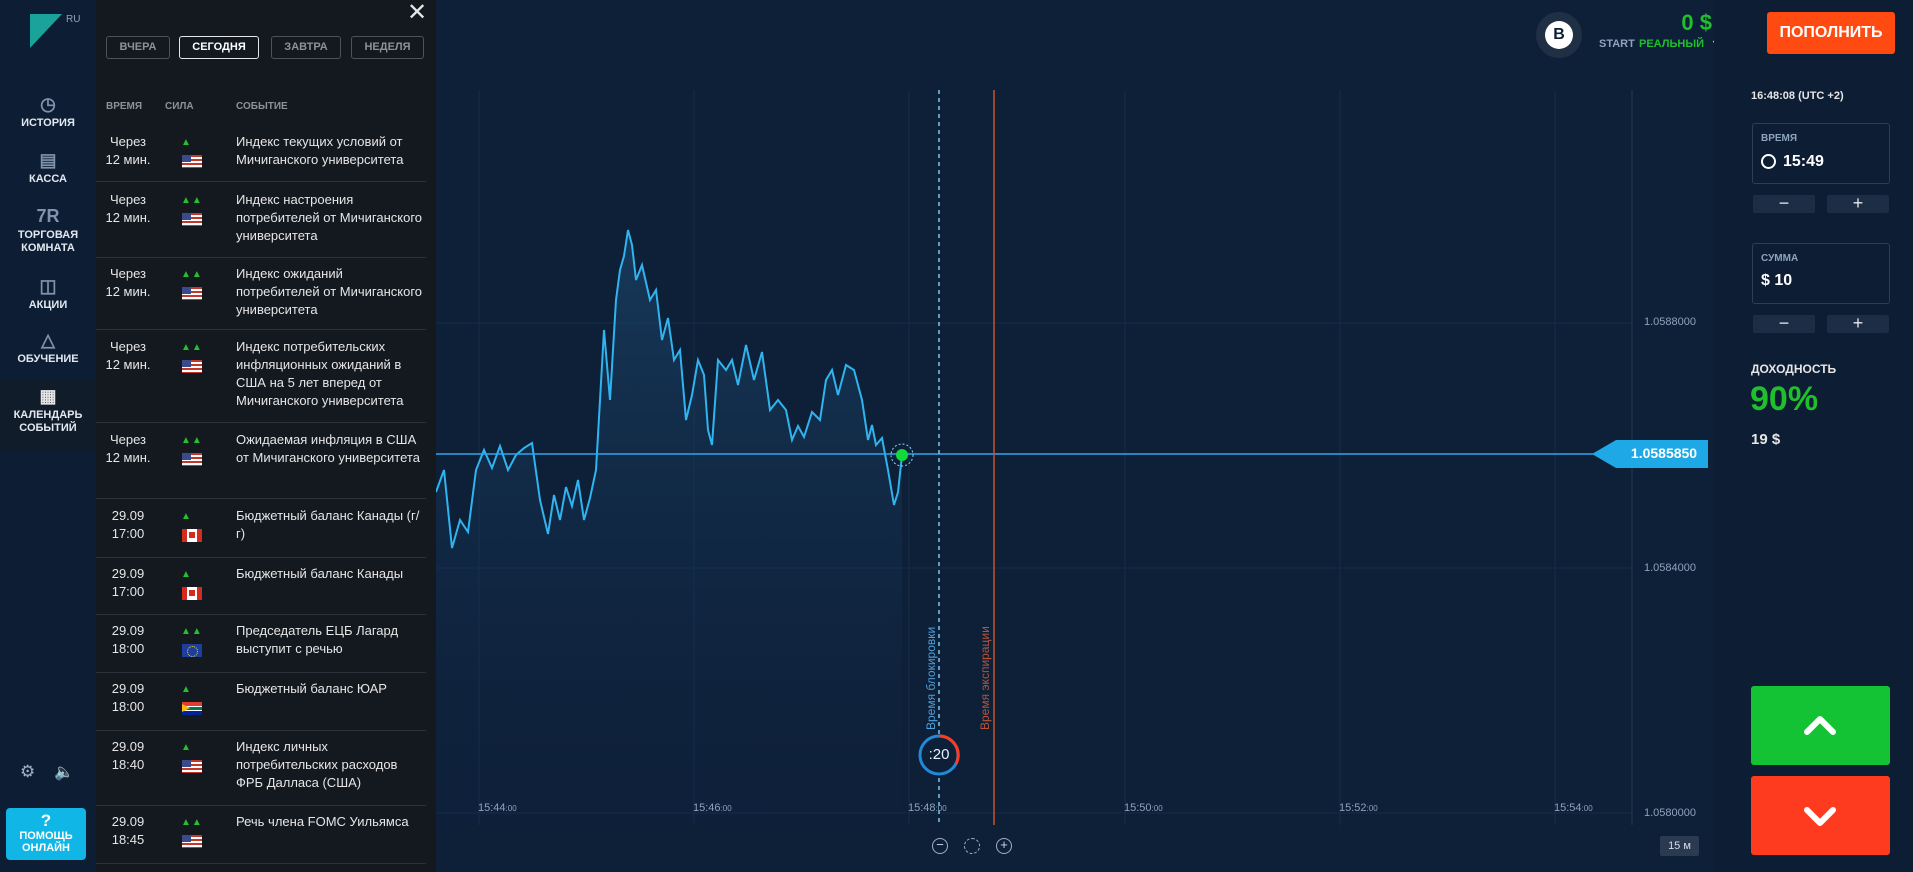  Describe the element at coordinates (261, 836) in the screenshot. I see `event-row: 29.09 18:45 ▲▲ Речь члена FOMC Уильямса` at that location.